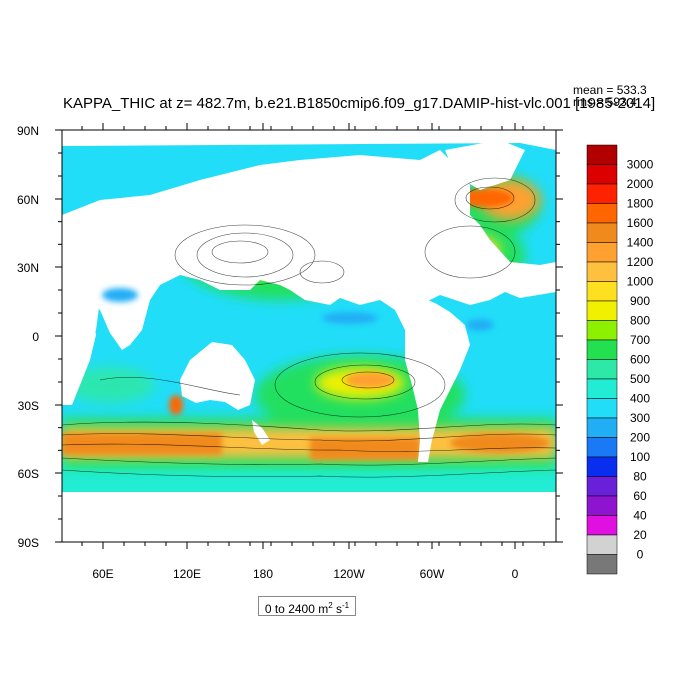 This screenshot has width=700, height=700. I want to click on lon-label: 180, so click(263, 574).